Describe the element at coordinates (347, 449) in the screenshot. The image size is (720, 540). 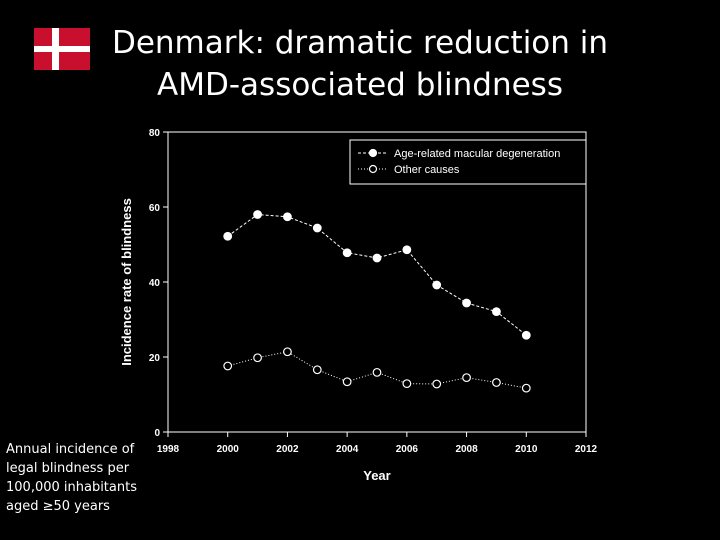
I see `x-tick-label: 2004` at that location.